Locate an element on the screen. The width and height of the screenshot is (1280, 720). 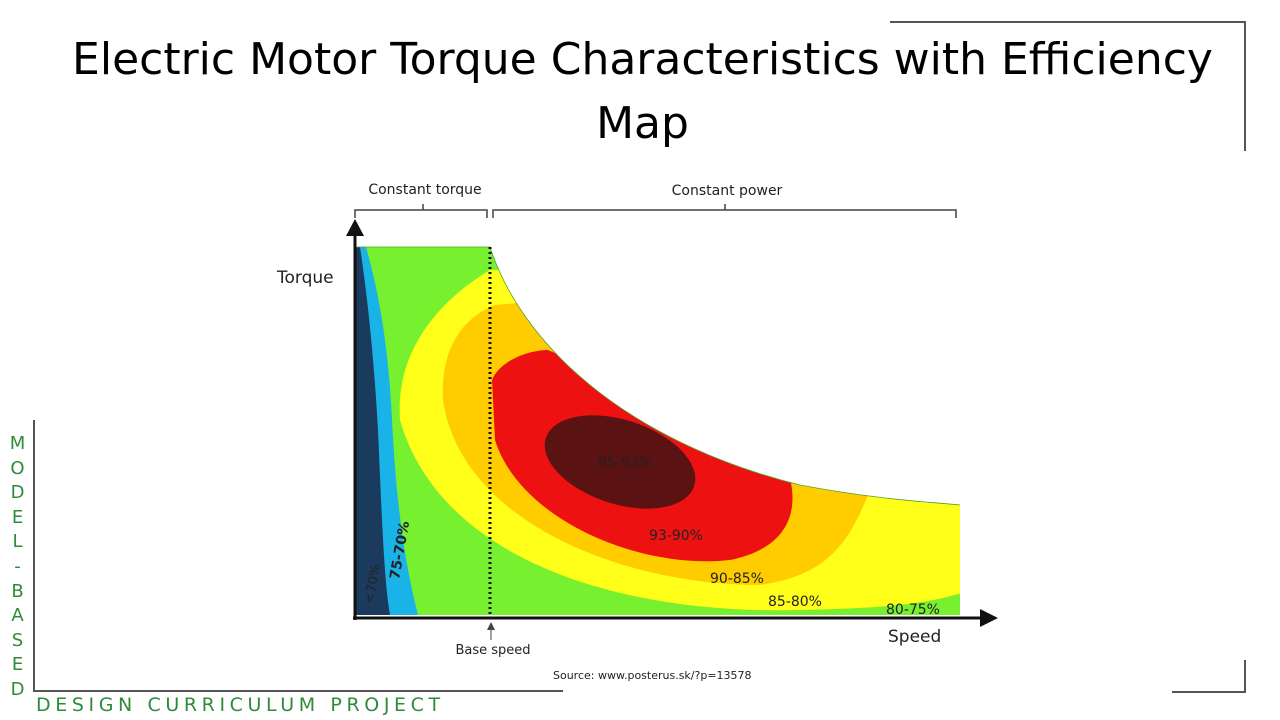
side-vertical-text: M O D E L - B A S E D is located at coordinates (18, 567).